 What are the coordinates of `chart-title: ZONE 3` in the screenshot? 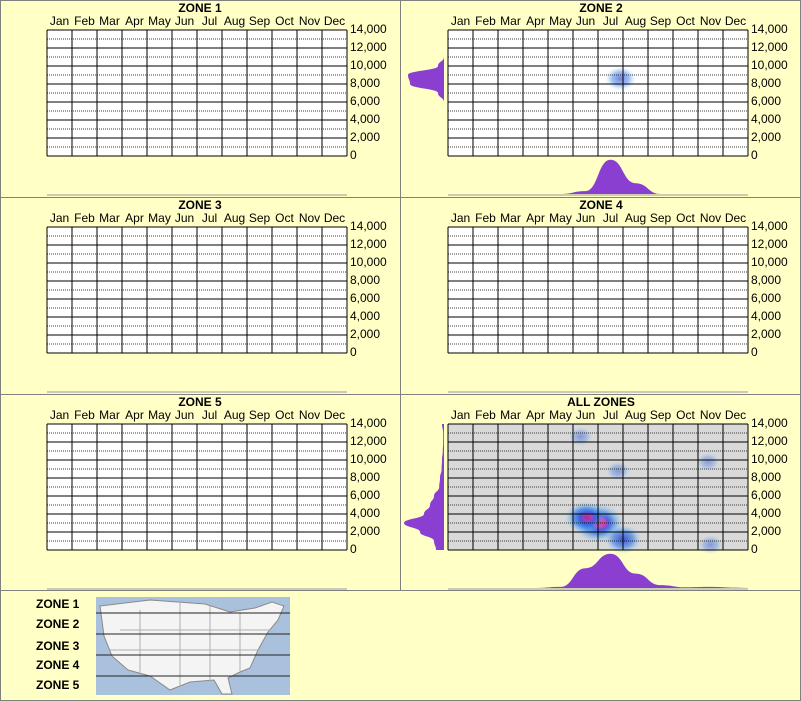 It's located at (200, 205).